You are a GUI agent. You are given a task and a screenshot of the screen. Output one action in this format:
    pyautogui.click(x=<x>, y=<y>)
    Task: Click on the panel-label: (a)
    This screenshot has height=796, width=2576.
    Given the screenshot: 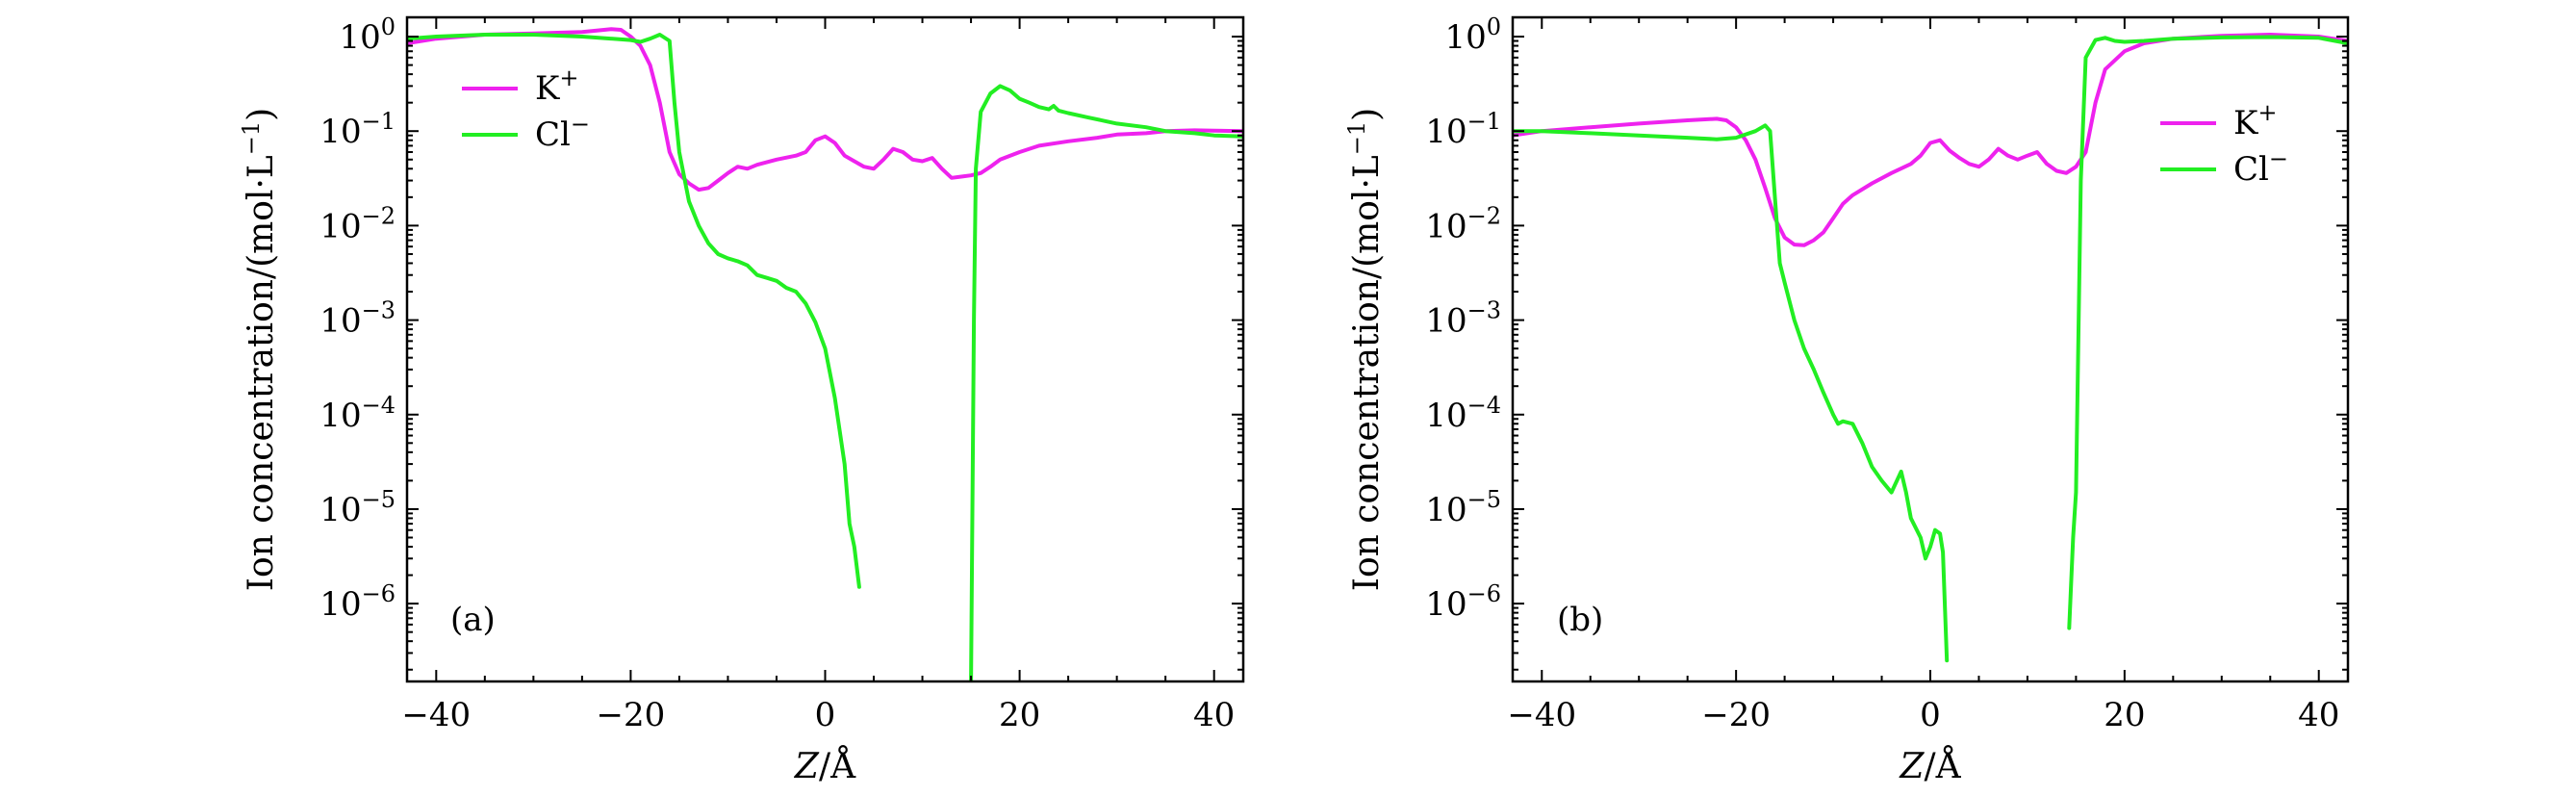 What is the action you would take?
    pyautogui.click(x=473, y=620)
    